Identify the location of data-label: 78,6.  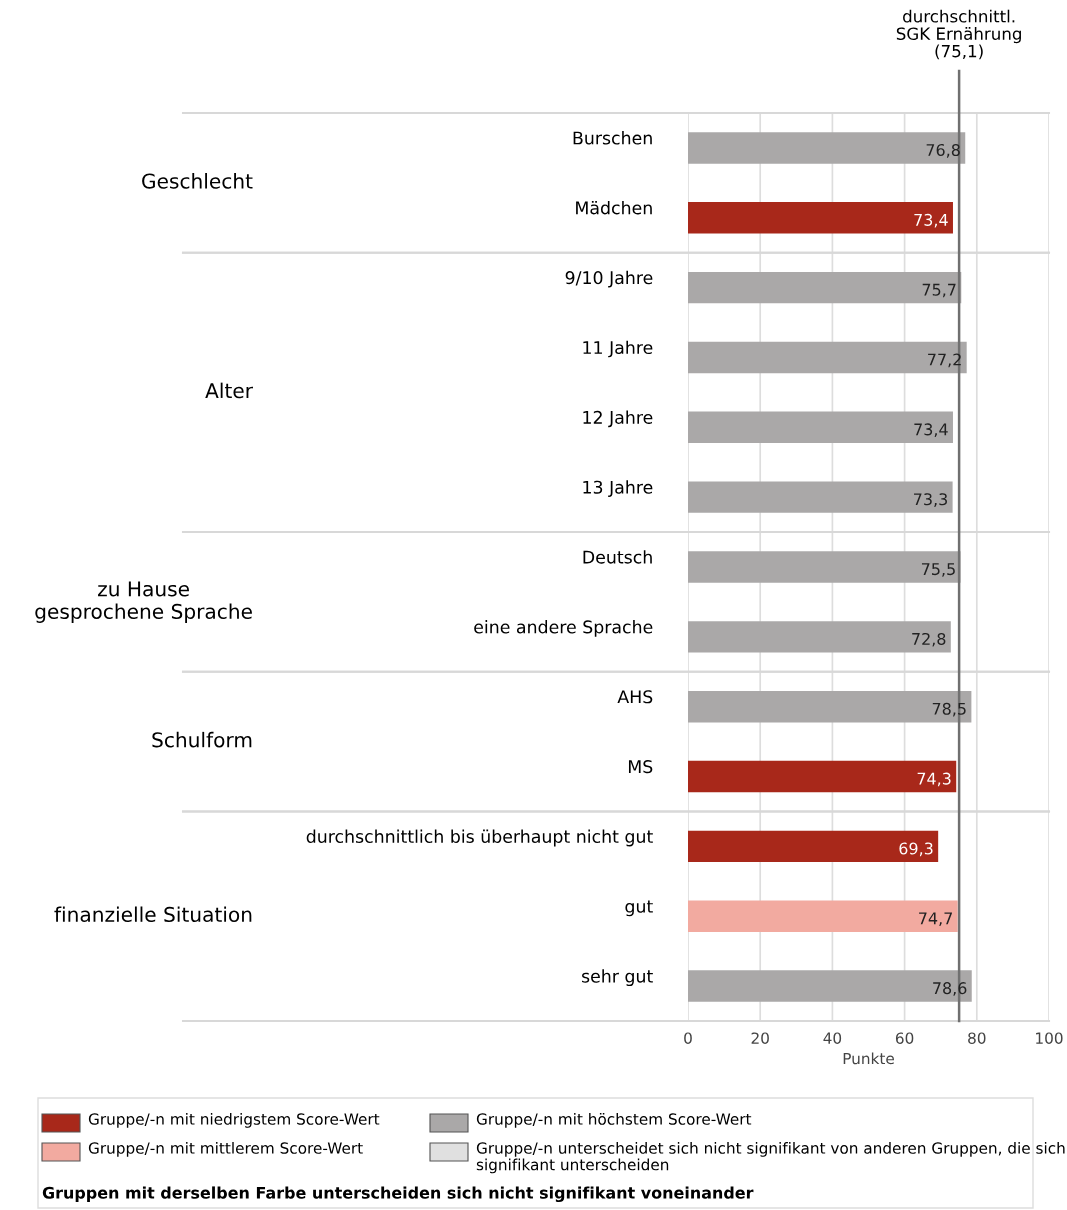
(950, 989).